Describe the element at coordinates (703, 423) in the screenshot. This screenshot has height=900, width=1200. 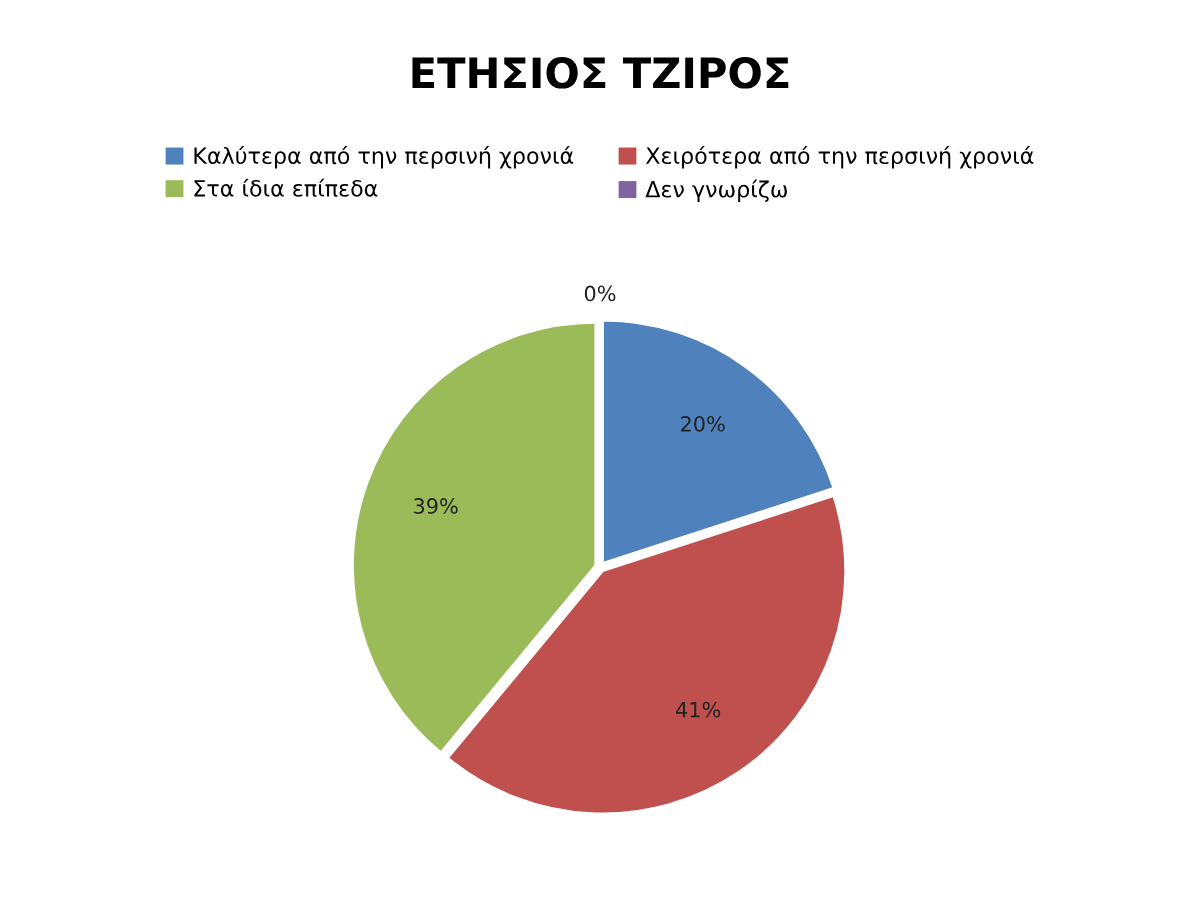
I see `data-label: 20%` at that location.